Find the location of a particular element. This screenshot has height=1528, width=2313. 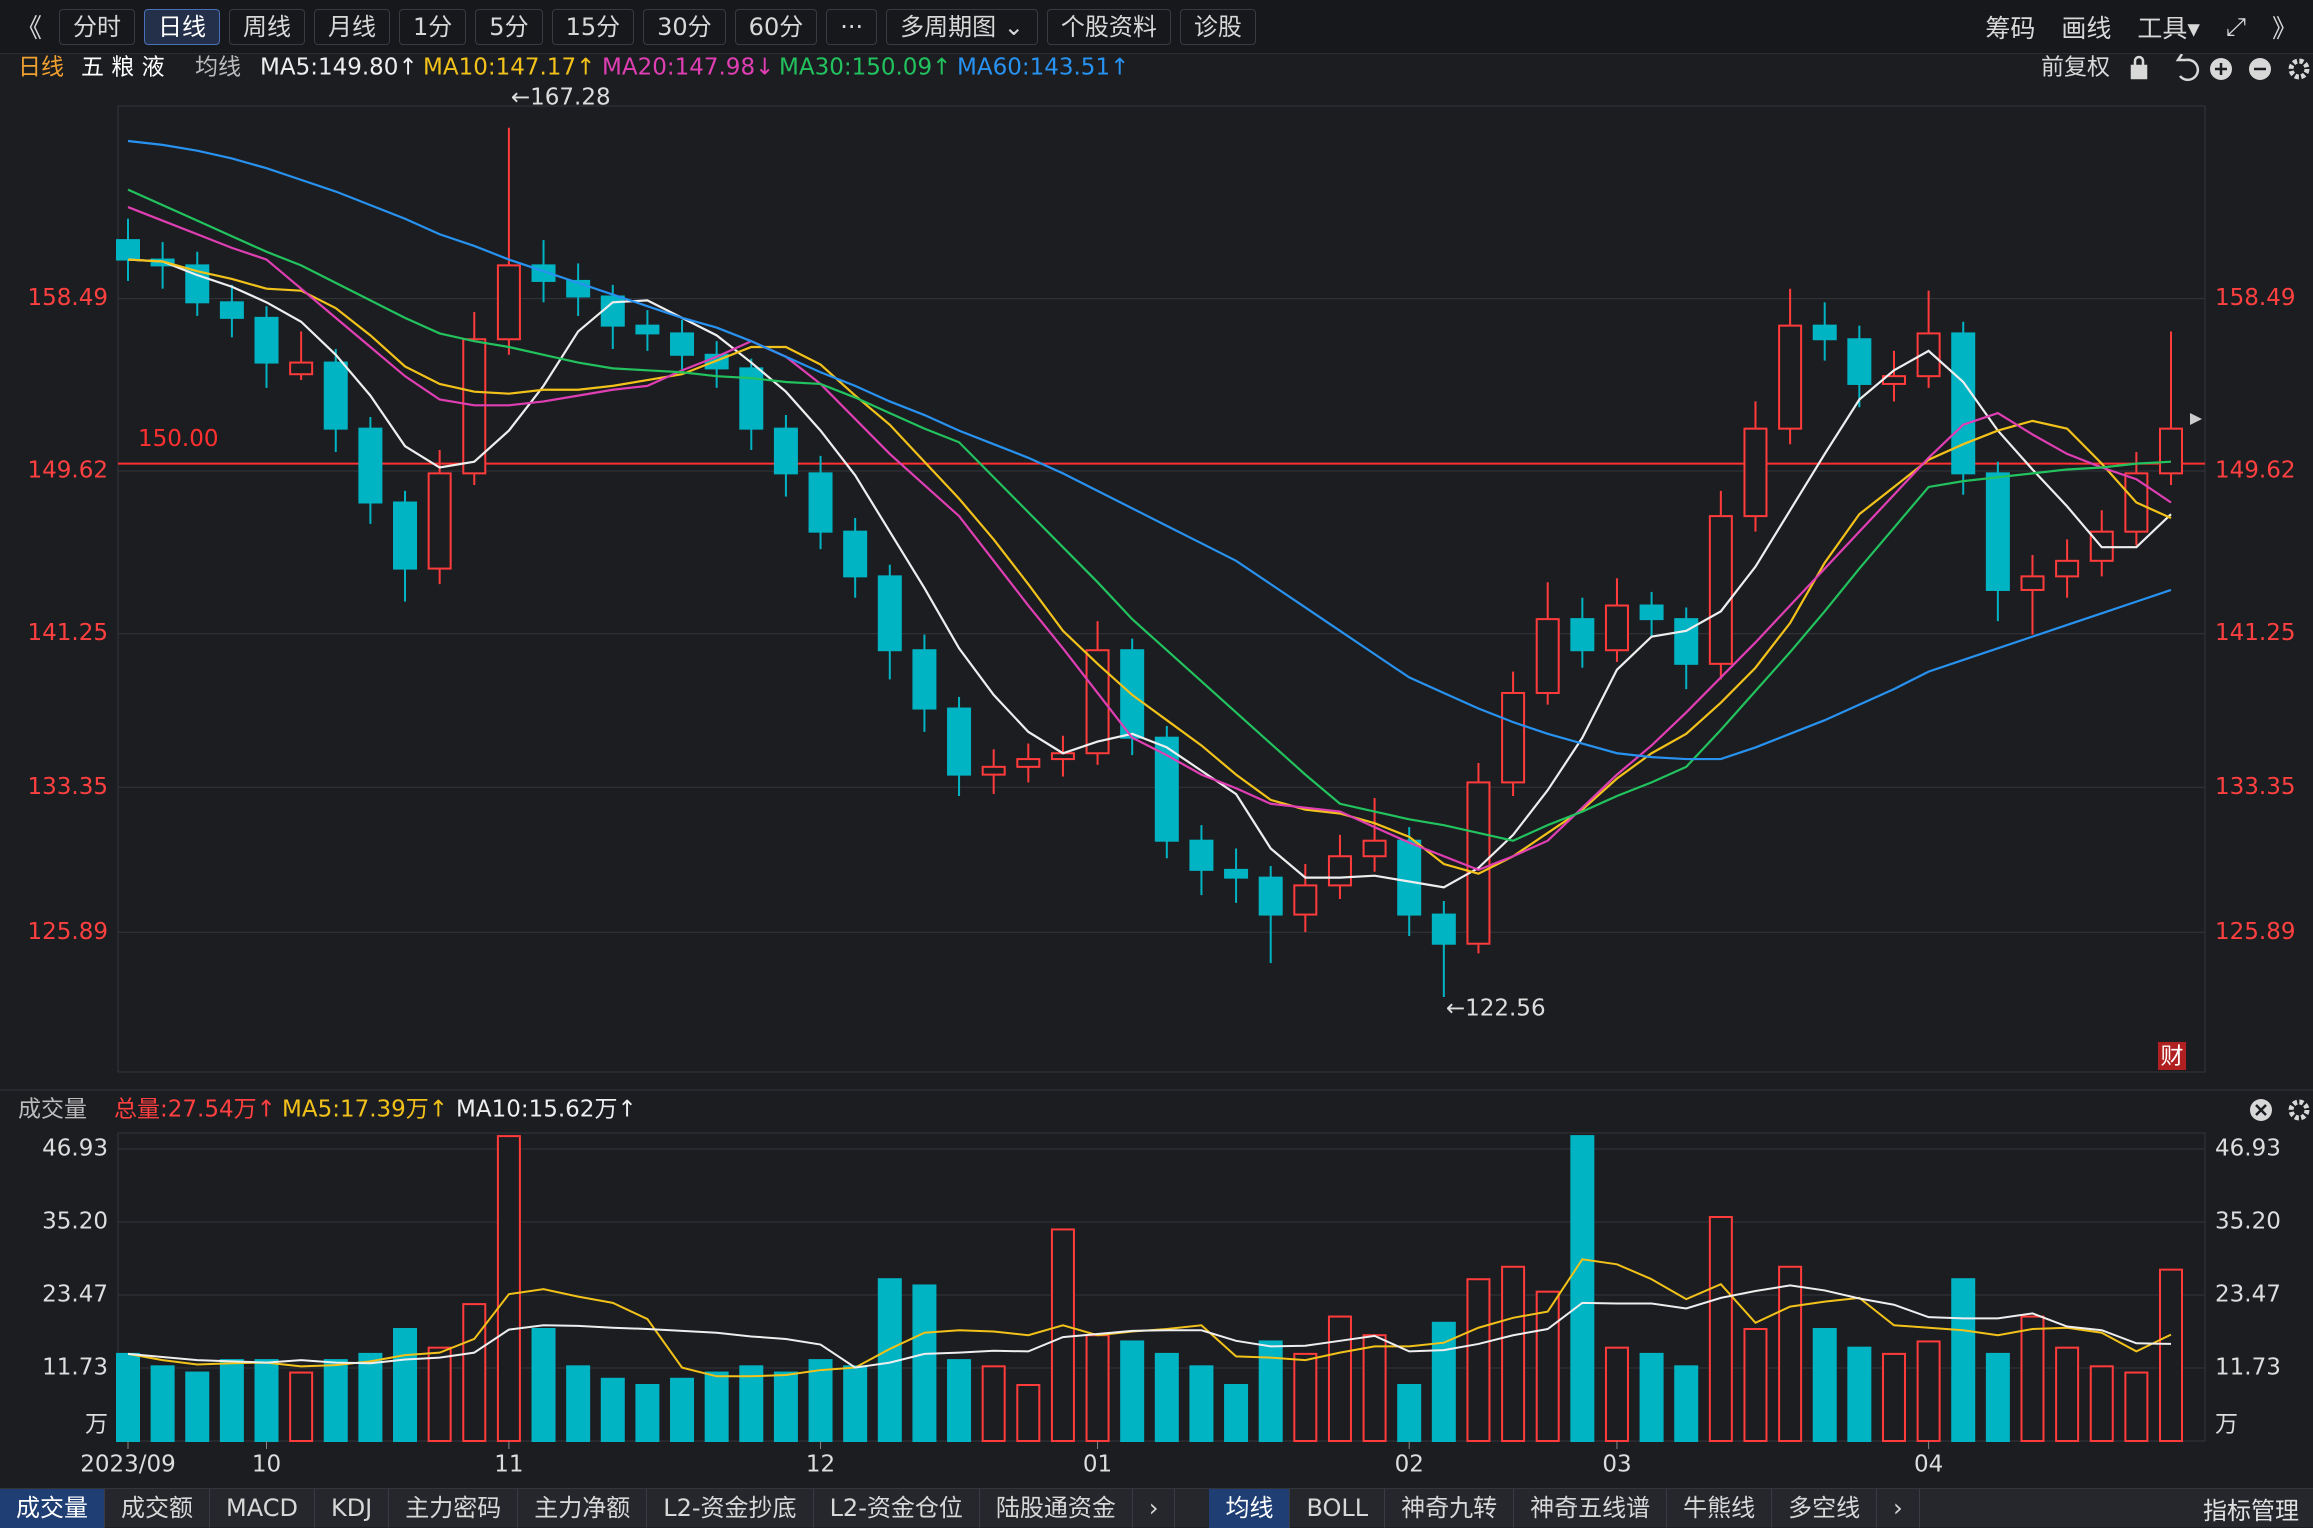

header-item: 五 粮 液 is located at coordinates (123, 68).